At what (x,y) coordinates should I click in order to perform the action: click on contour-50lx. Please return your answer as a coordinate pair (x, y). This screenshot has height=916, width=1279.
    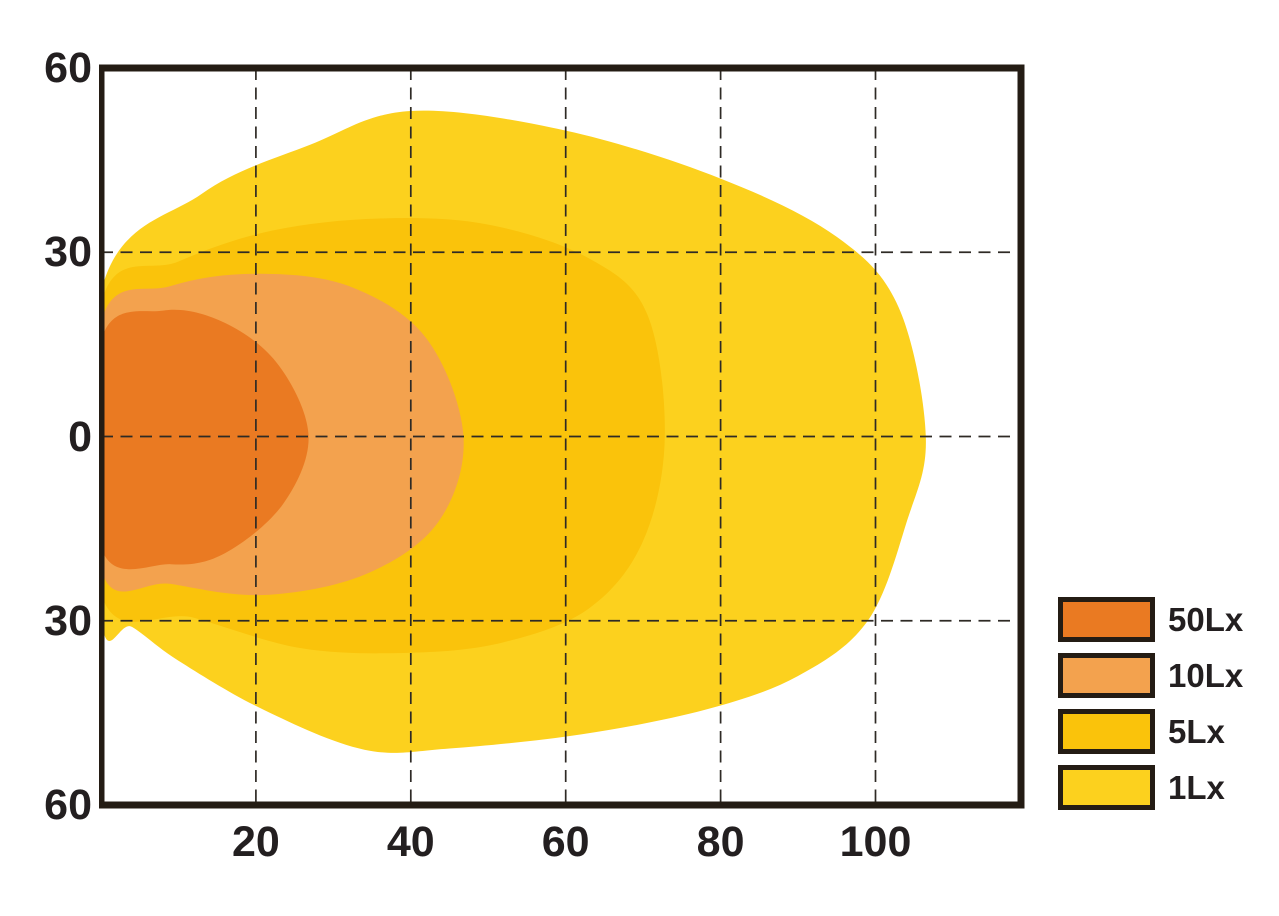
    Looking at the image, I should click on (206, 439).